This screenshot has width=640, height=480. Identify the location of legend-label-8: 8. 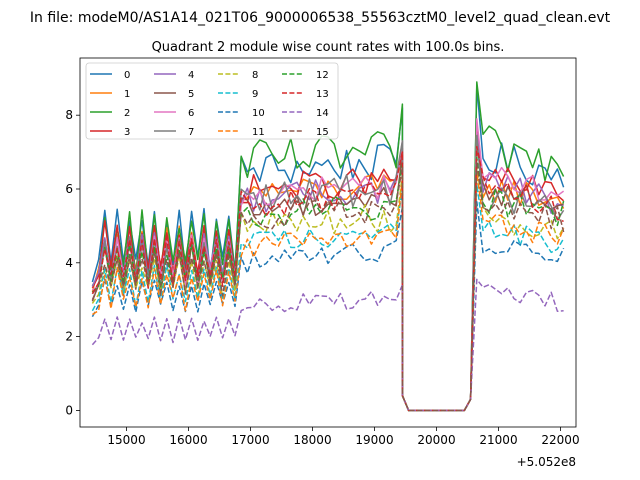
(255, 75).